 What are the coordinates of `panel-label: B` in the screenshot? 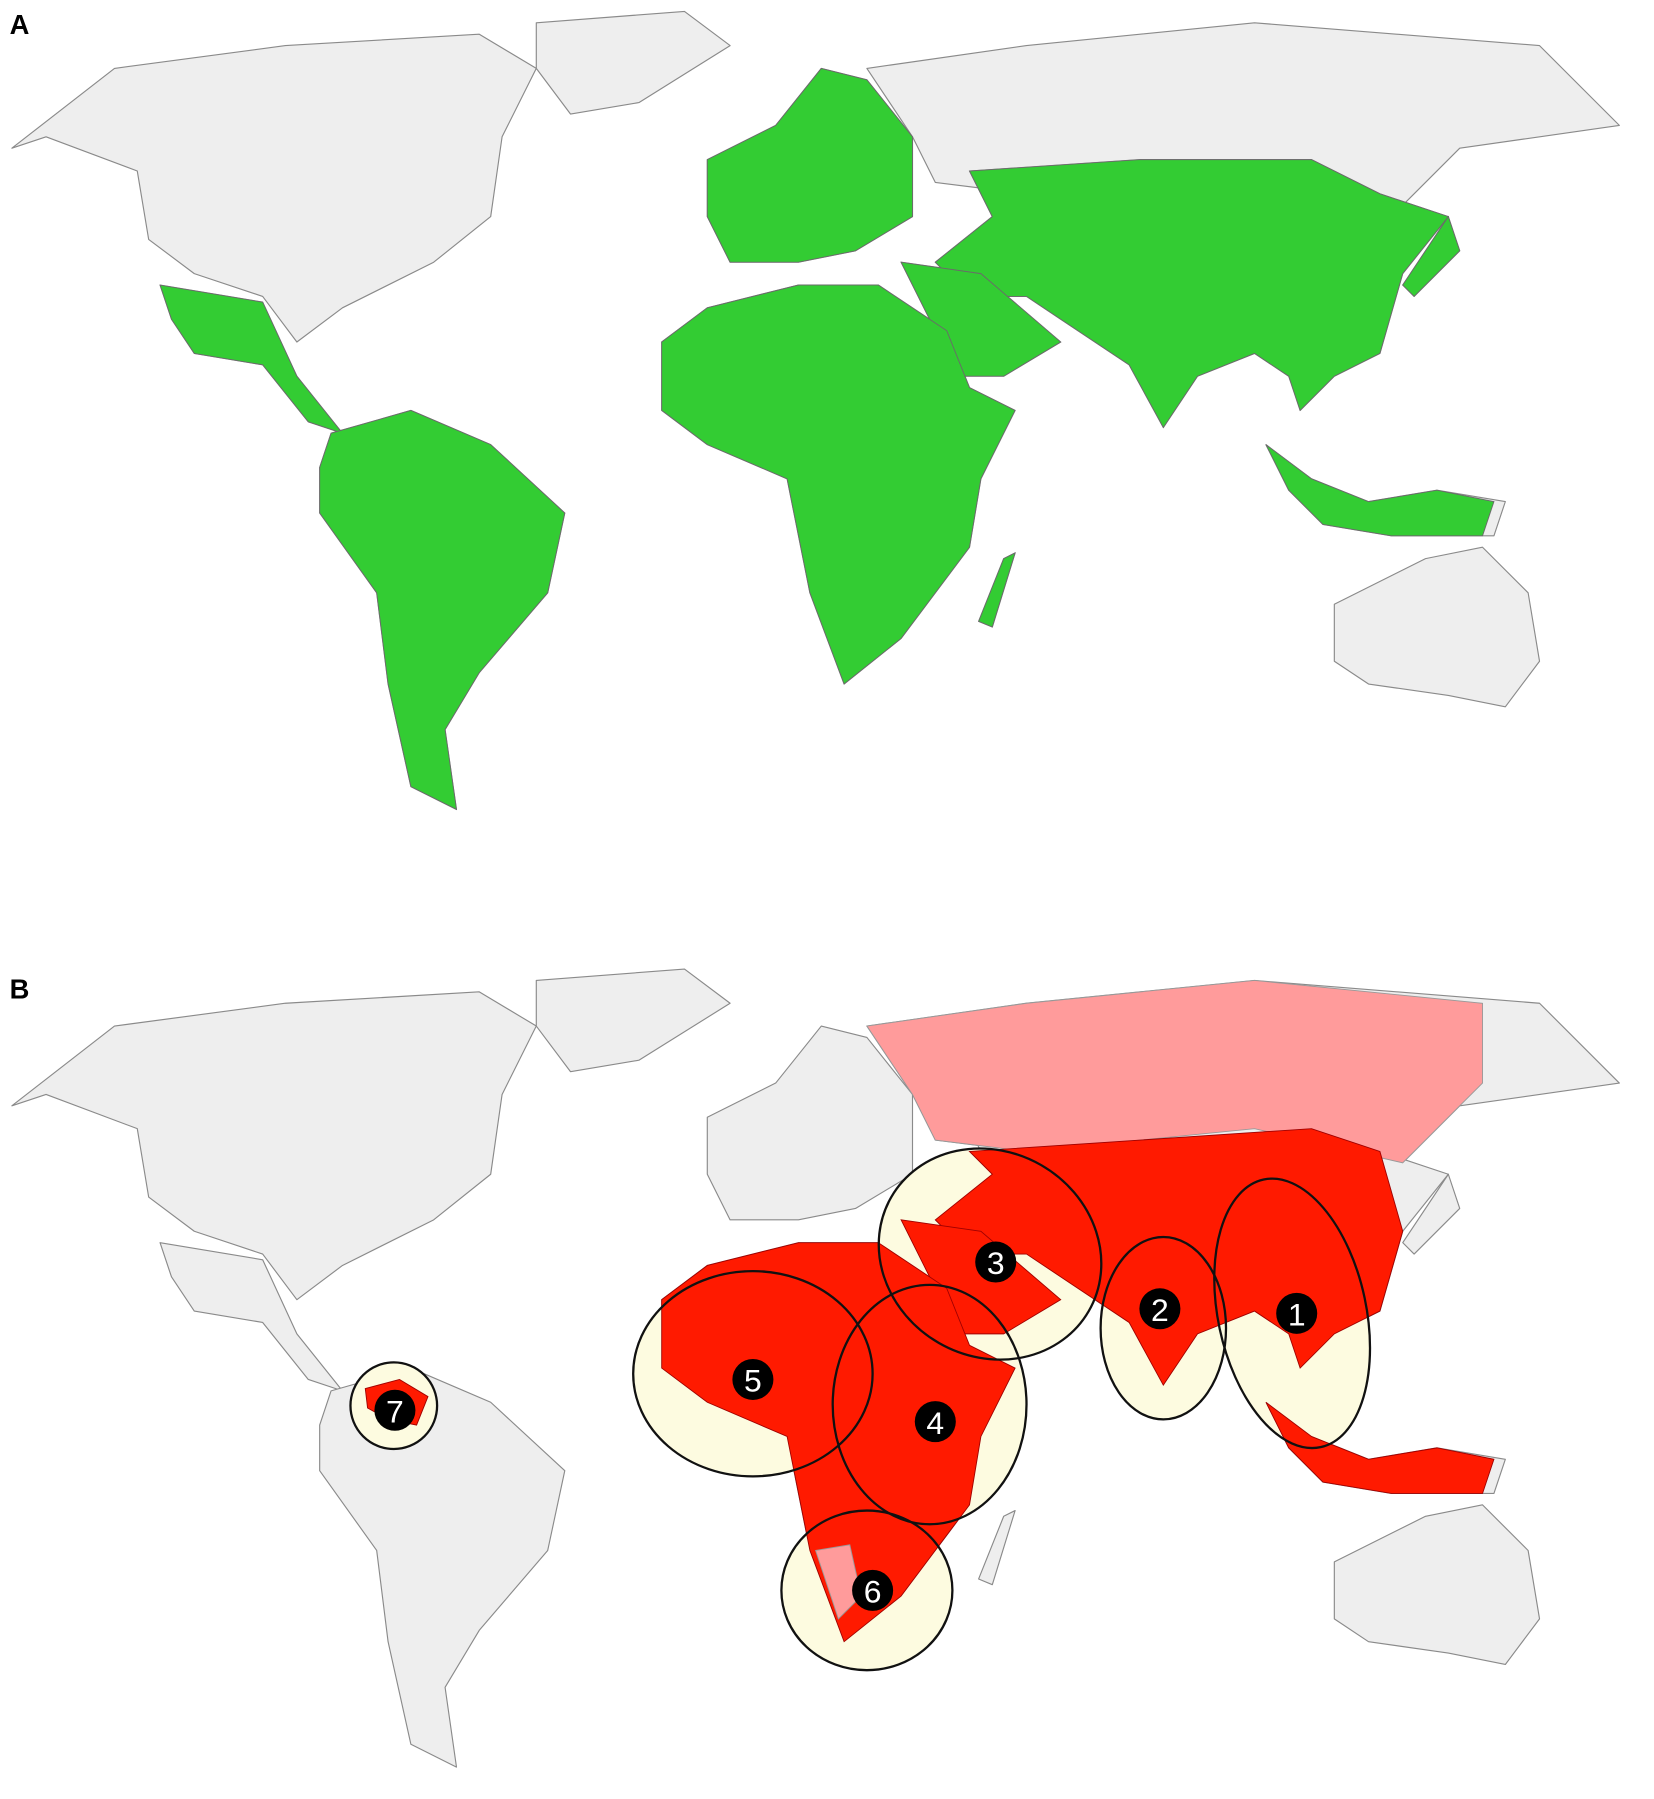 It's located at (20, 989).